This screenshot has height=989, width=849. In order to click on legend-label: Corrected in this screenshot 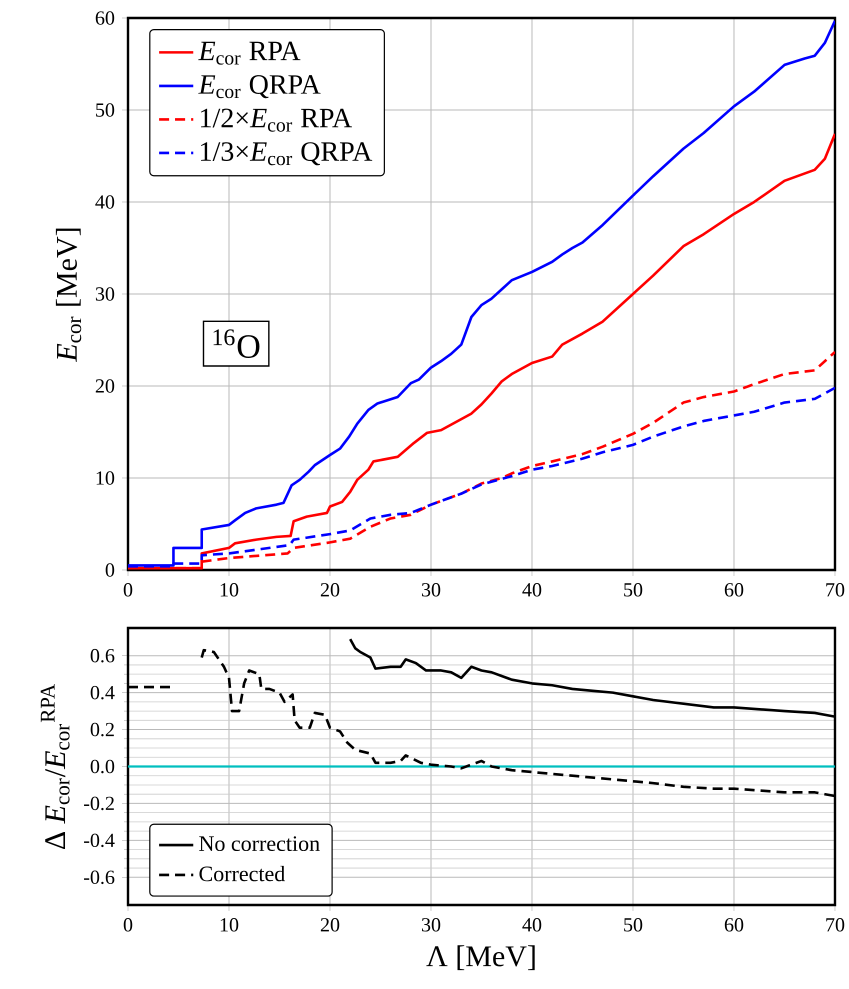, I will do `click(242, 874)`.